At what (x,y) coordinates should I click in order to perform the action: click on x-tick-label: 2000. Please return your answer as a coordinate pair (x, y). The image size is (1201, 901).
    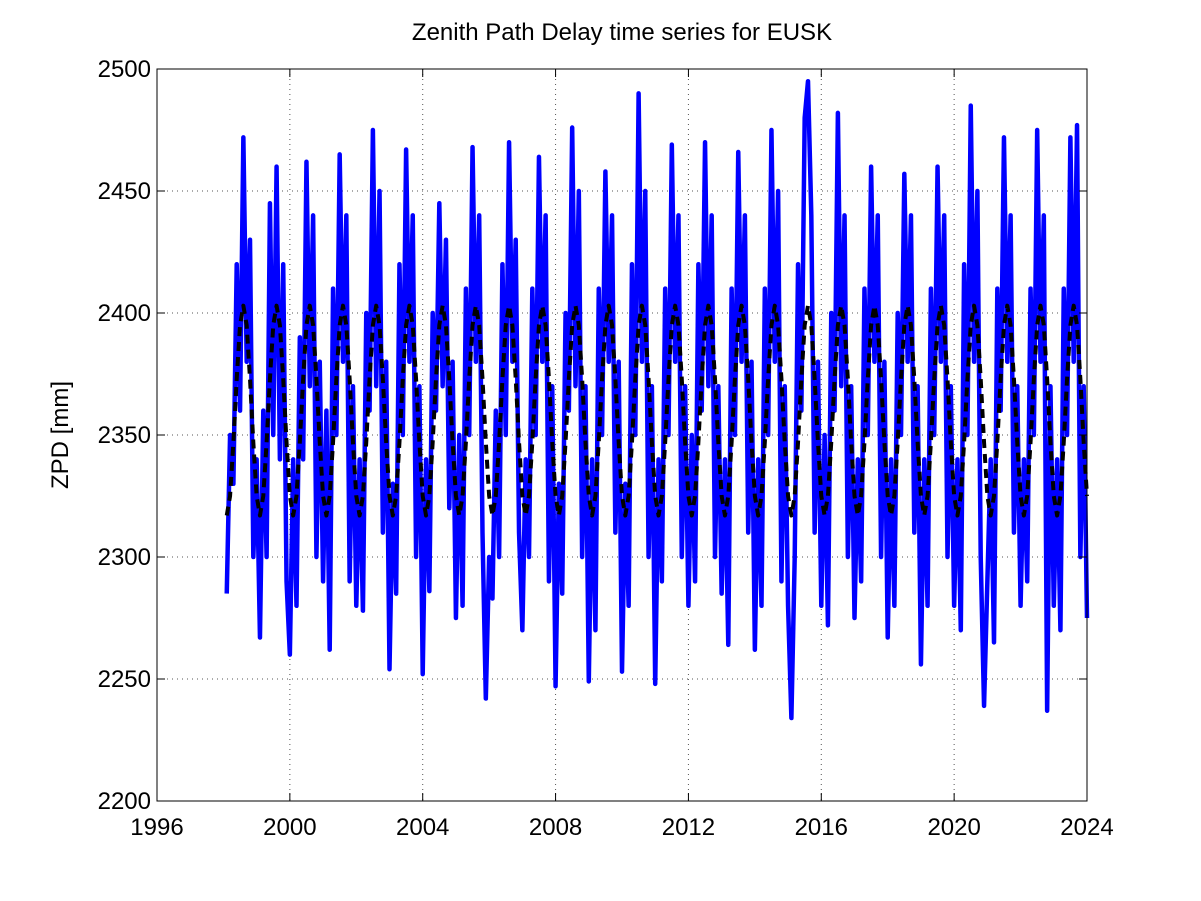
    Looking at the image, I should click on (289, 827).